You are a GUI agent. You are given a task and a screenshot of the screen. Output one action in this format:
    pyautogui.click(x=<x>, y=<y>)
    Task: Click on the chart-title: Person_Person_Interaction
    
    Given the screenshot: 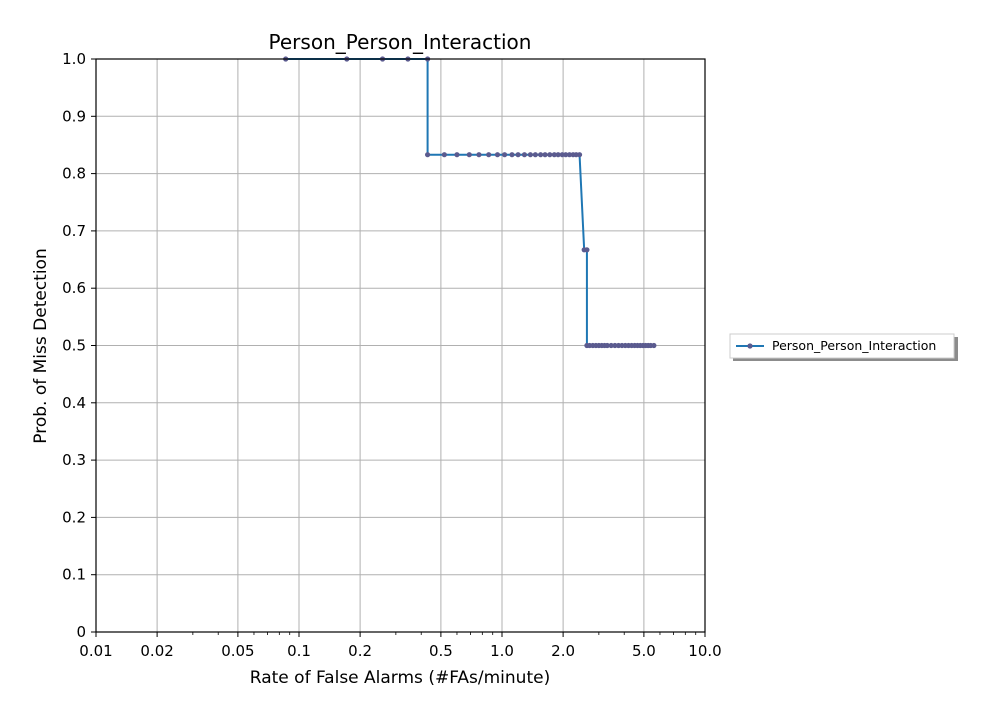 What is the action you would take?
    pyautogui.click(x=400, y=42)
    